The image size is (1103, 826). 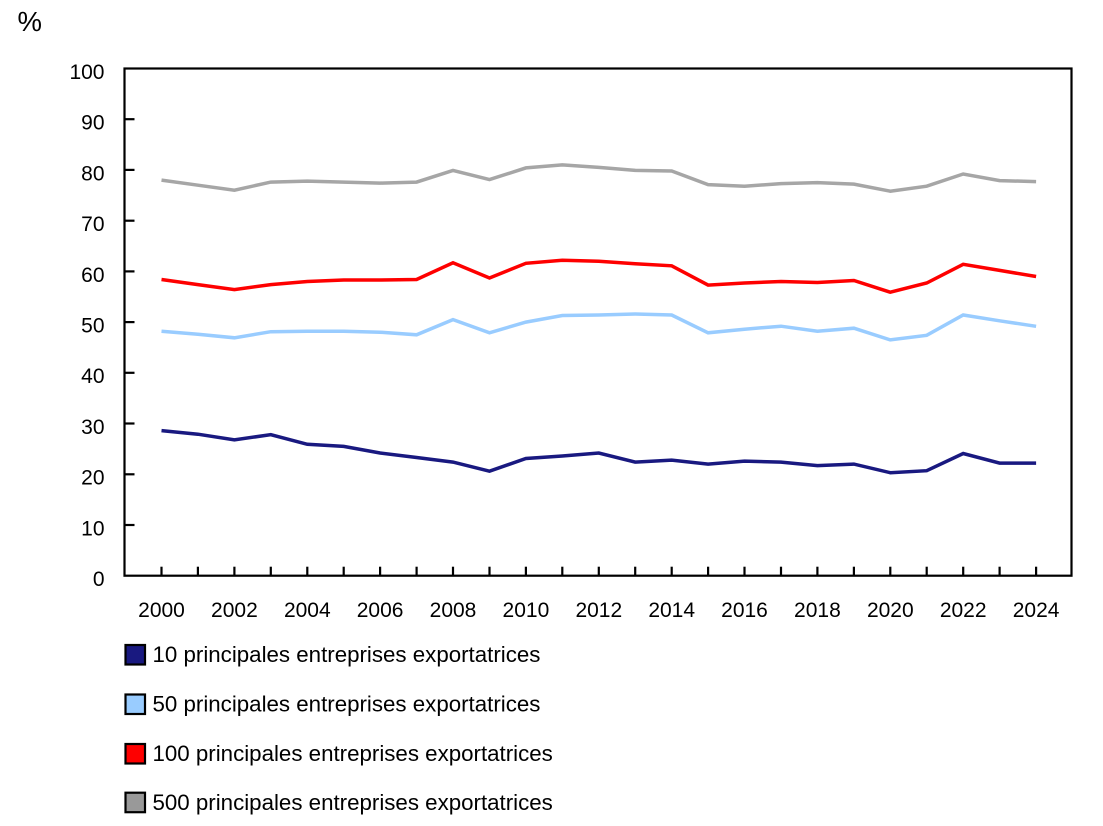 What do you see at coordinates (963, 610) in the screenshot?
I see `svg-text: 2022` at bounding box center [963, 610].